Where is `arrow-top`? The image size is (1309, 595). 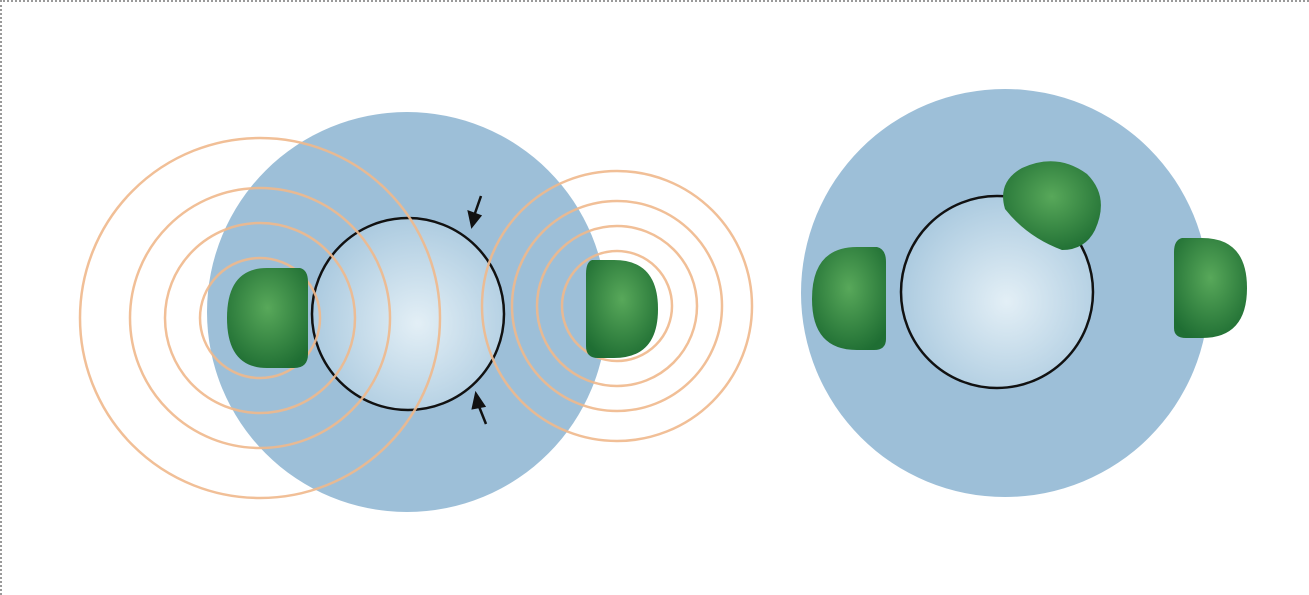
arrow-top is located at coordinates (475, 212).